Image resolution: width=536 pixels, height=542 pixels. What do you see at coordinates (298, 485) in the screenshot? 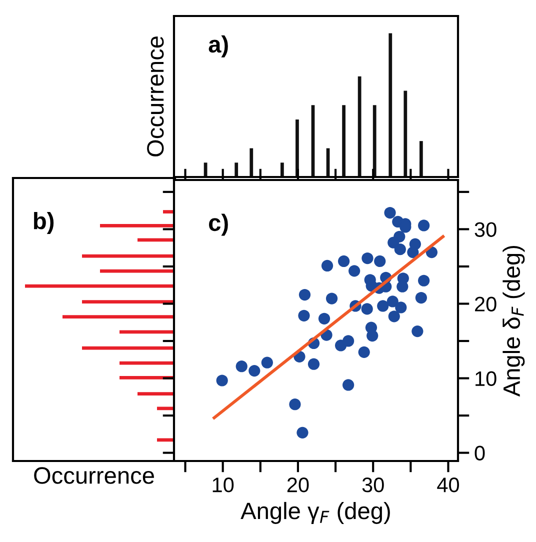
I see `x-tick-label: 20` at bounding box center [298, 485].